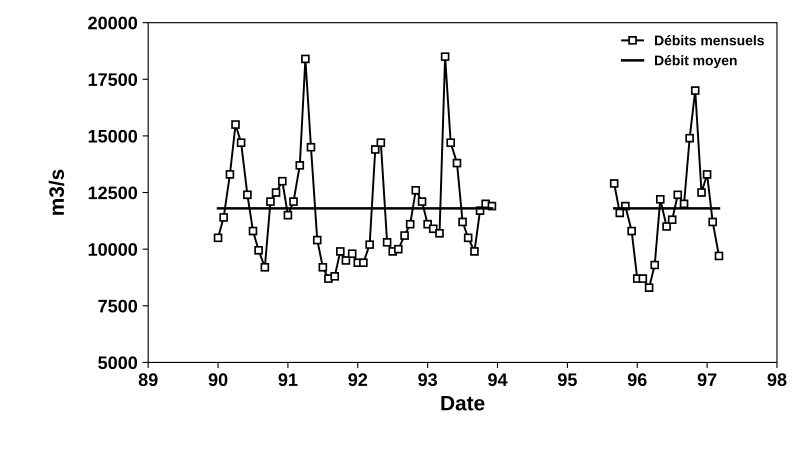 This screenshot has height=453, width=801. Describe the element at coordinates (113, 193) in the screenshot. I see `y-tick-label: 12500` at that location.